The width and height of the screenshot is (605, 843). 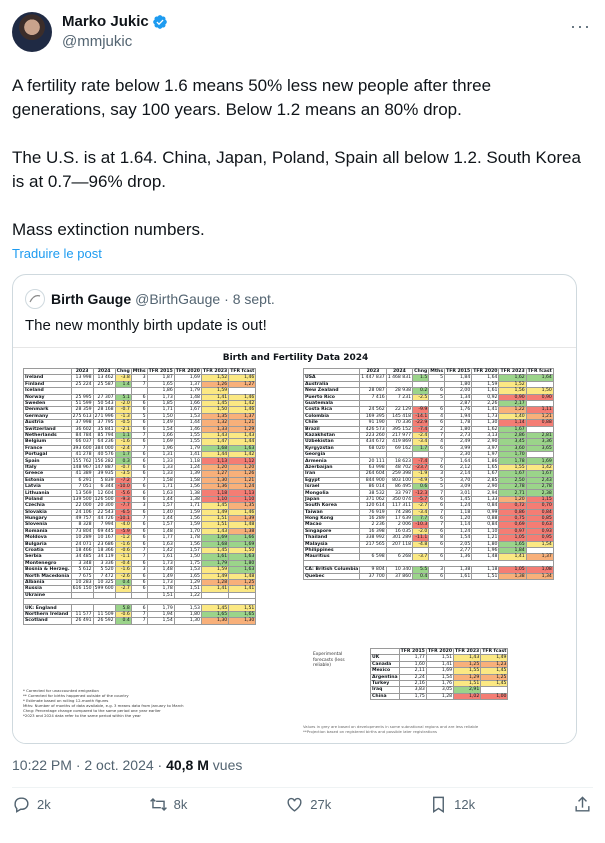 What do you see at coordinates (539, 486) in the screenshot?
I see `table-cell: 2,78` at bounding box center [539, 486].